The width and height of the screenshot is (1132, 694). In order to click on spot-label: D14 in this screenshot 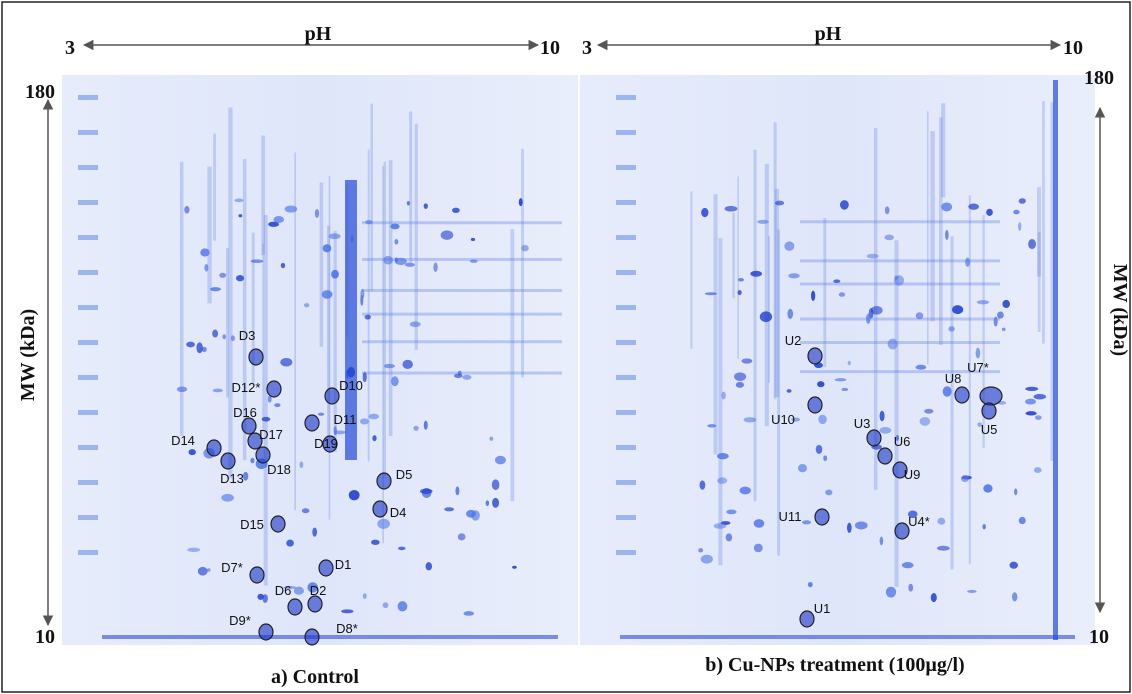, I will do `click(183, 440)`.